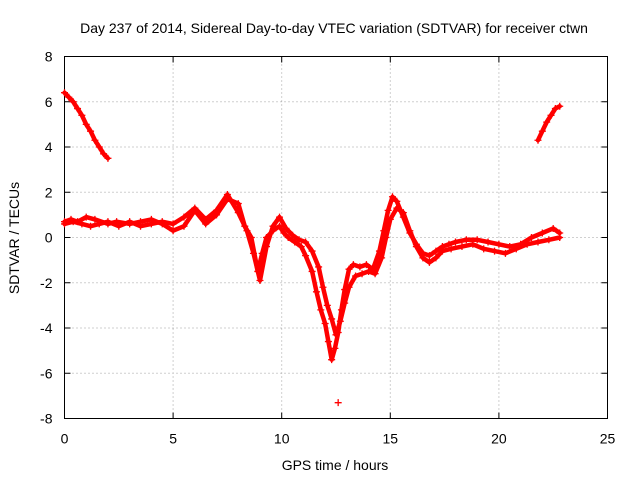 This screenshot has width=640, height=480. I want to click on y-tick-label: 2, so click(49, 192).